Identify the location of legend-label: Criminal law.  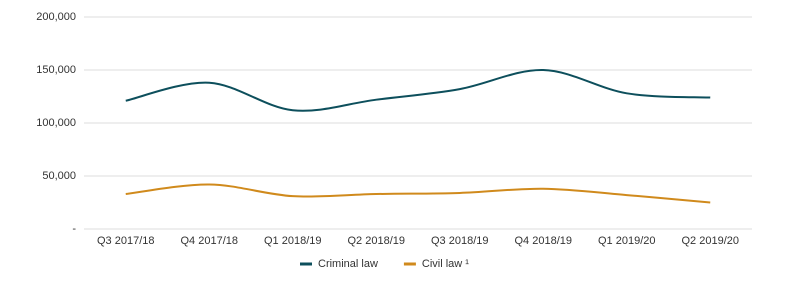
(348, 264).